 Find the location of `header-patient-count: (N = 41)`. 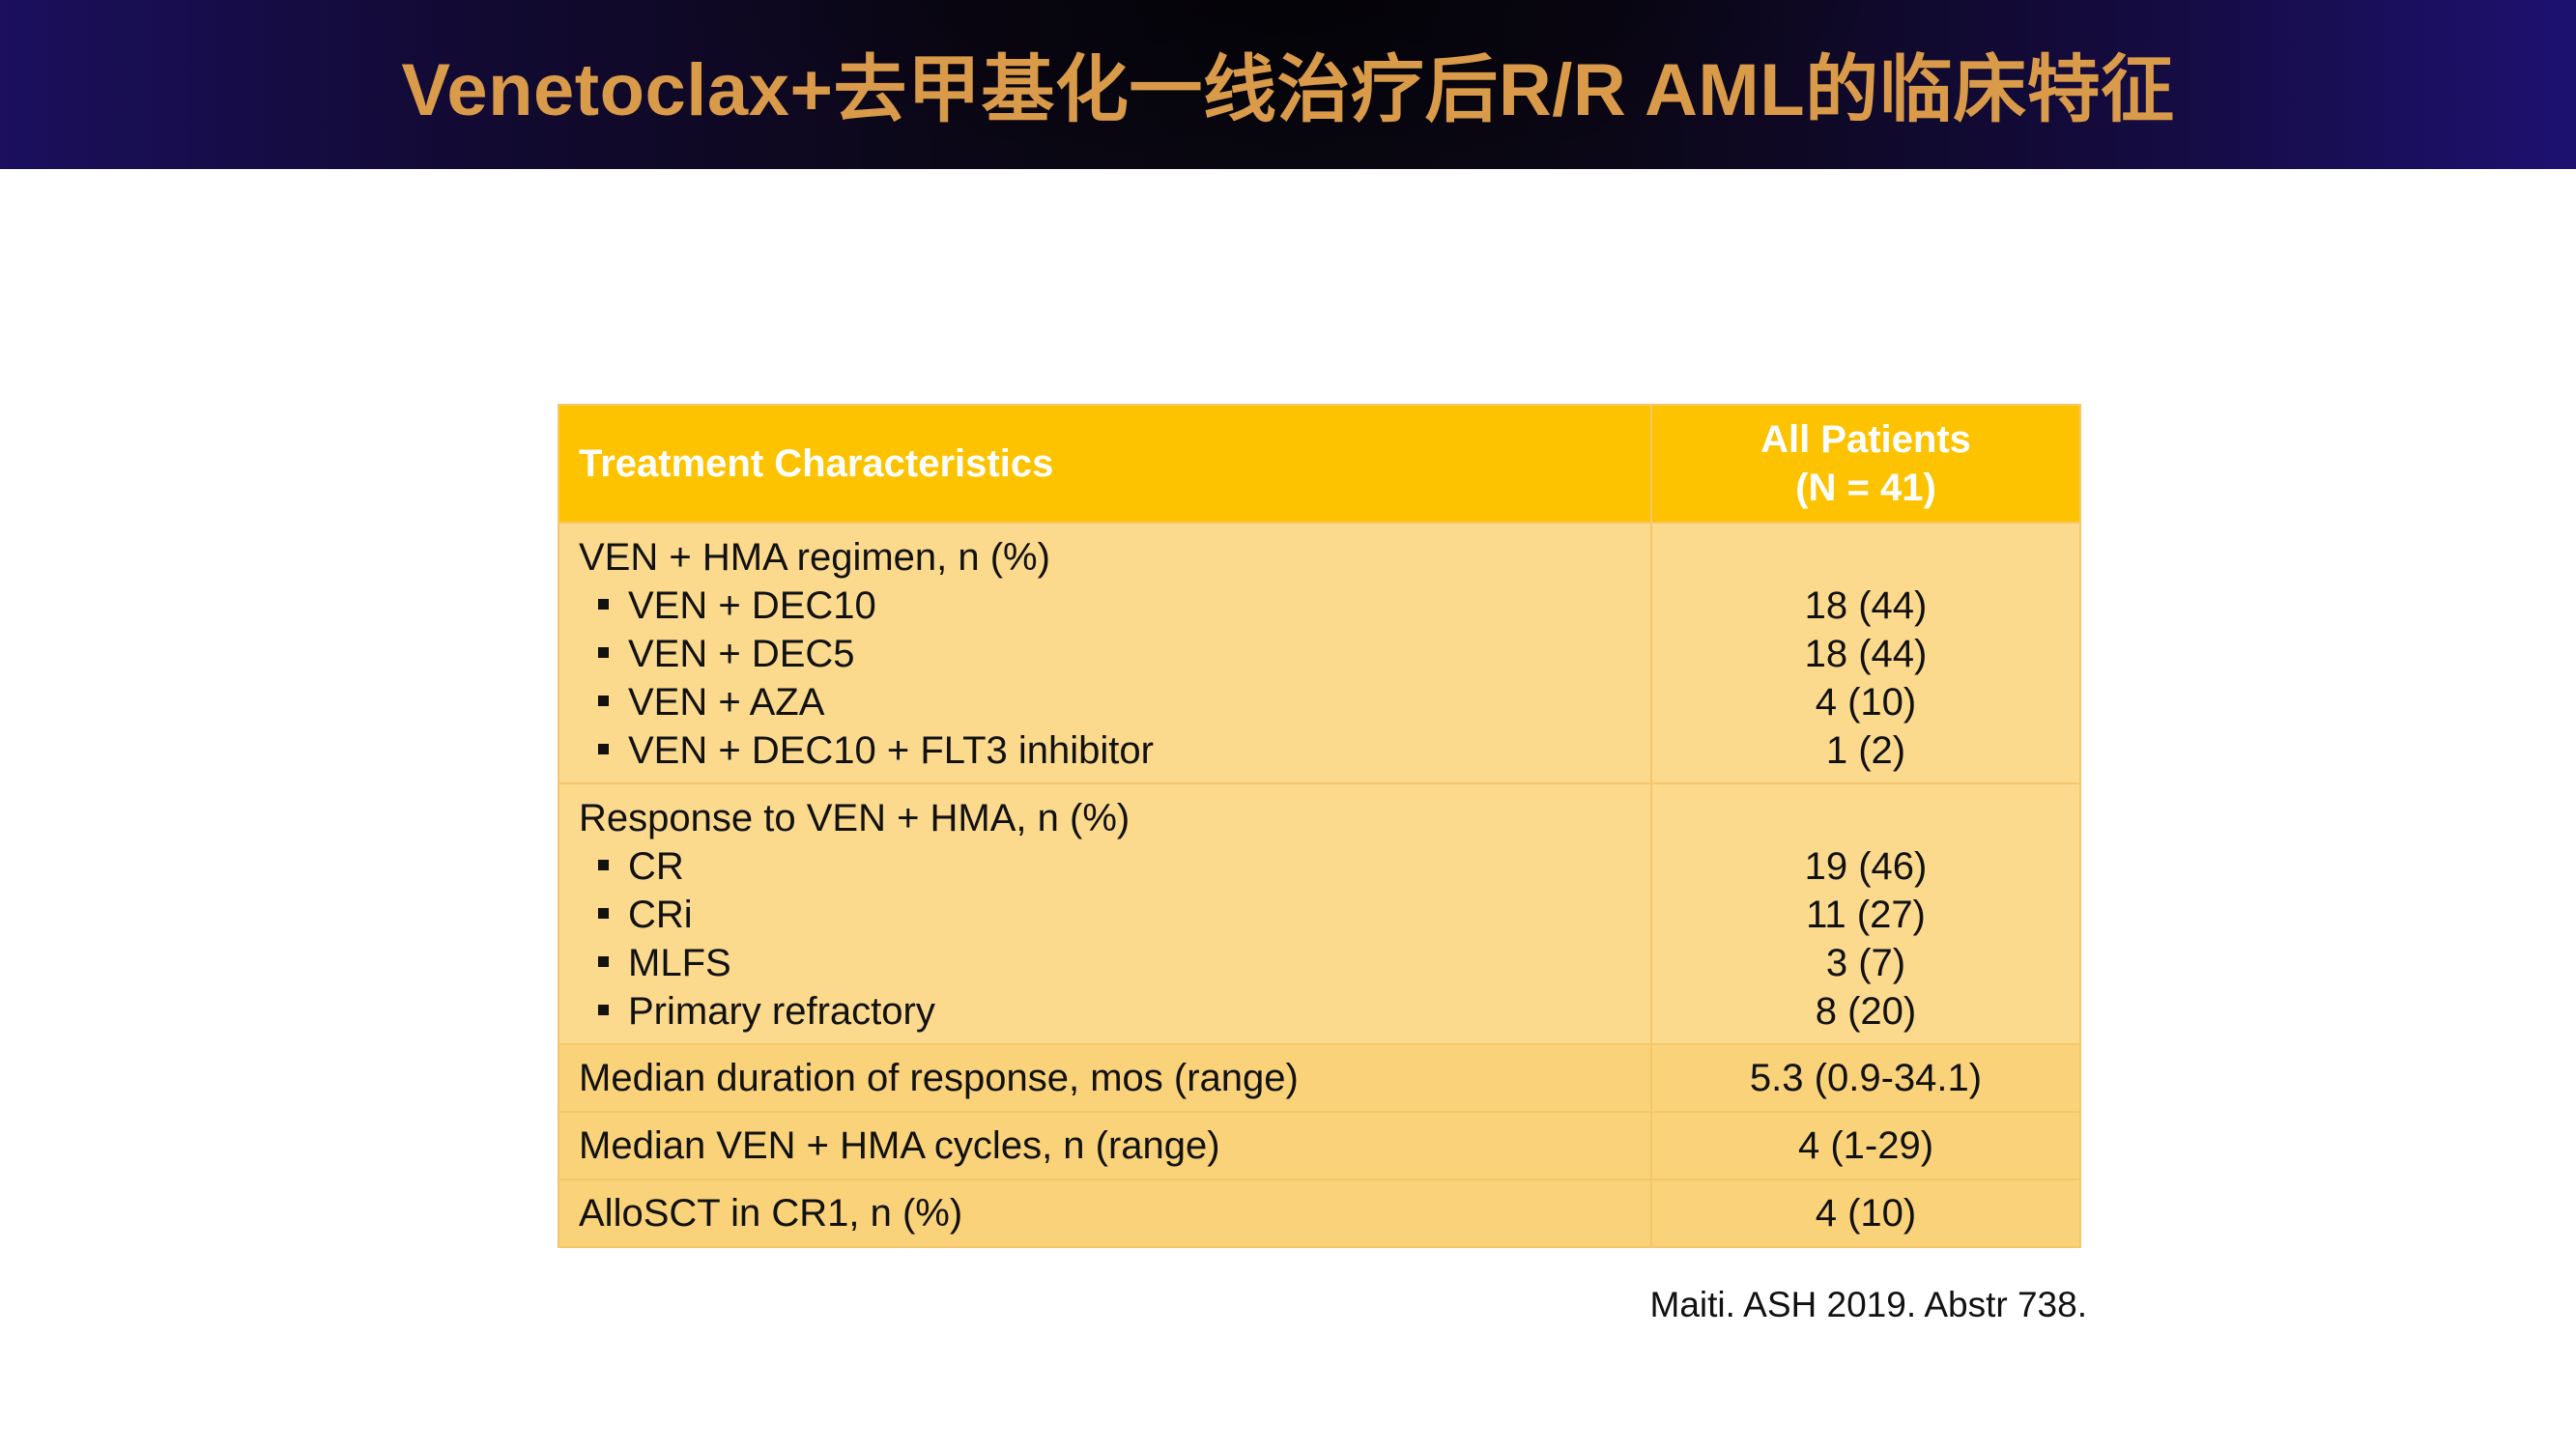

header-patient-count: (N = 41) is located at coordinates (1866, 488).